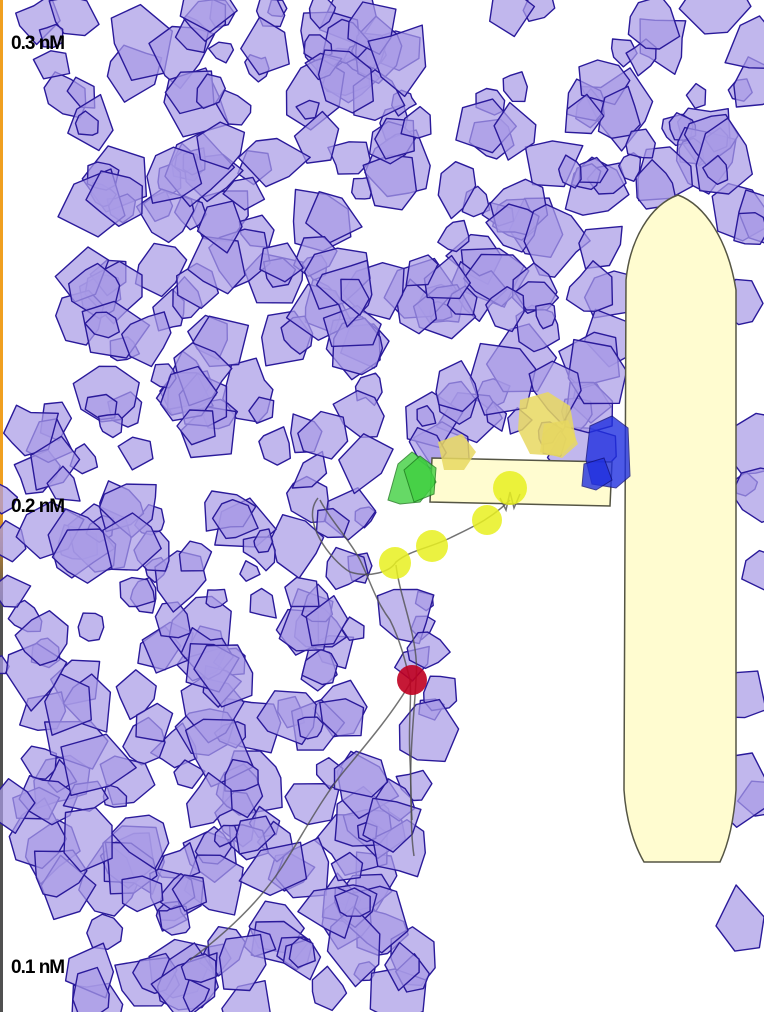 This screenshot has height=1012, width=764. Describe the element at coordinates (597, 474) in the screenshot. I see `blue-motor` at that location.